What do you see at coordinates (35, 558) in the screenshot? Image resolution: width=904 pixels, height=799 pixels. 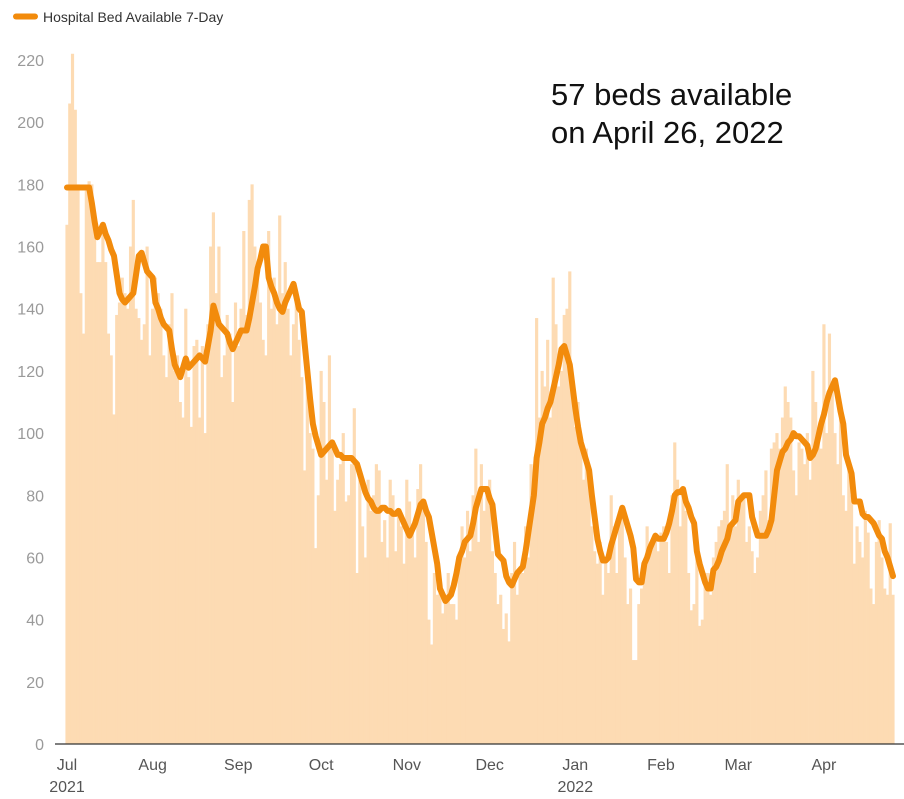 I see `y-tick-label: 60` at bounding box center [35, 558].